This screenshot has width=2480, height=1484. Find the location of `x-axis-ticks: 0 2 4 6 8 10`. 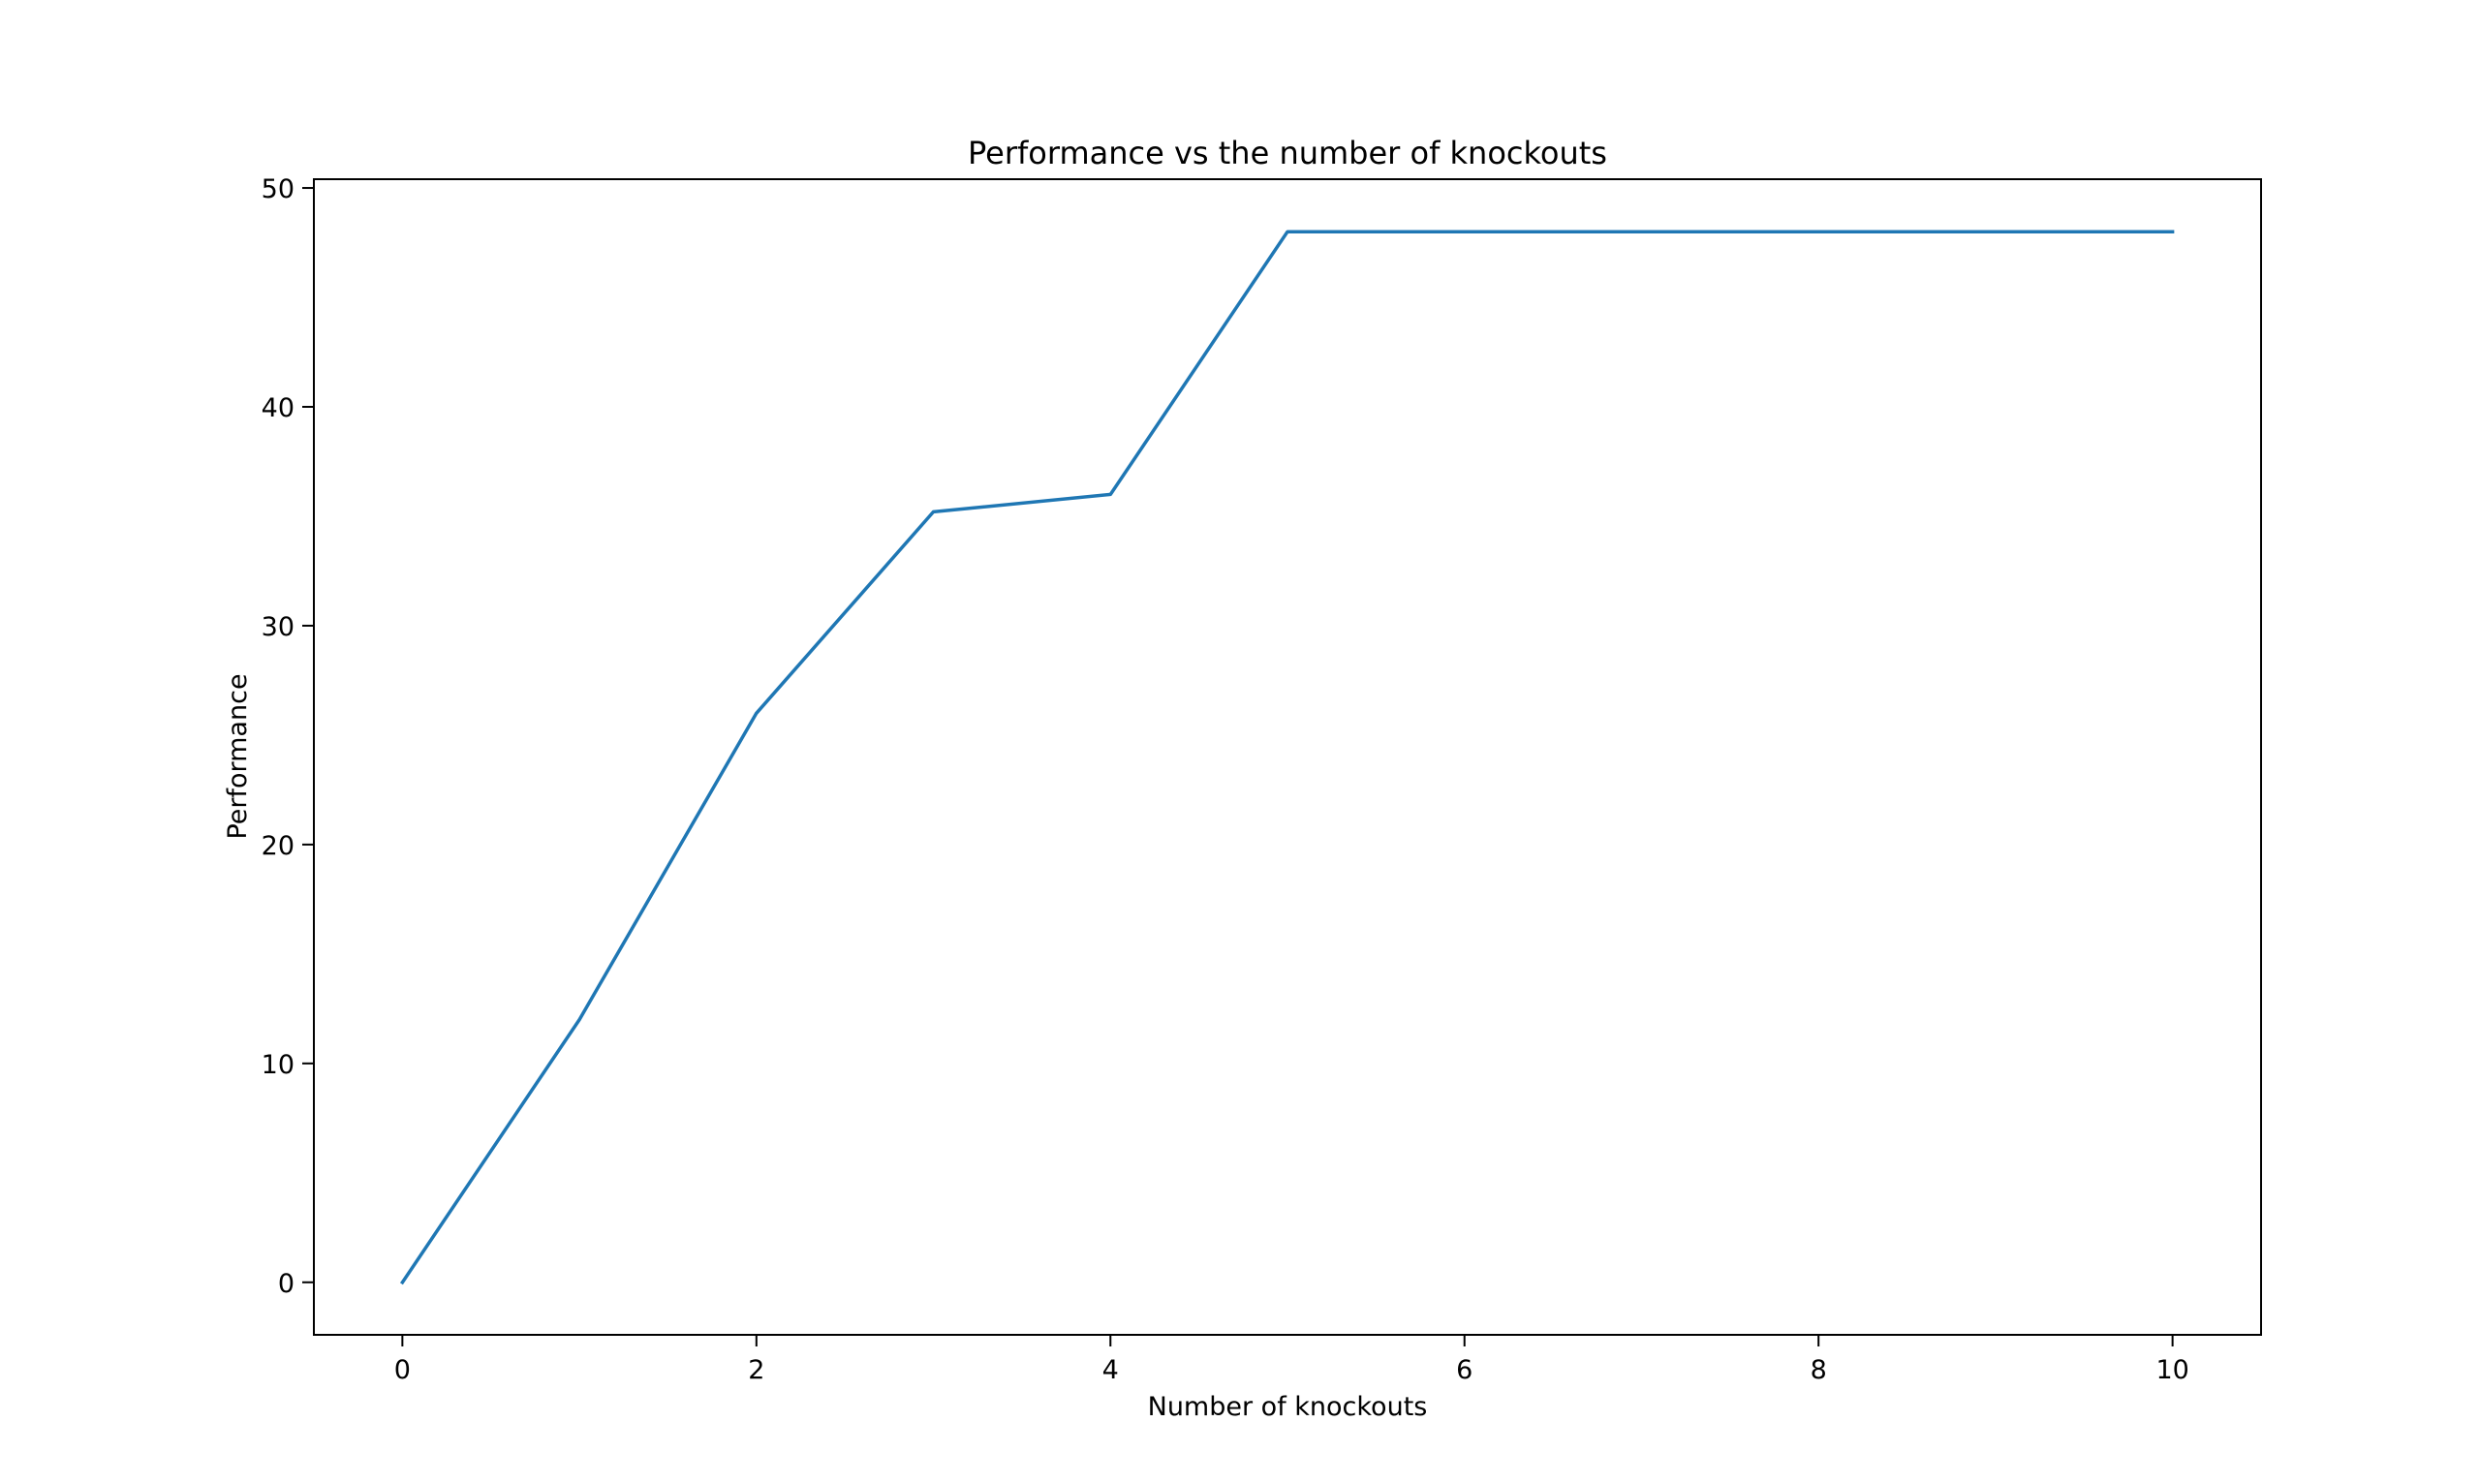

x-axis-ticks: 0 2 4 6 8 10 is located at coordinates (1291, 1360).